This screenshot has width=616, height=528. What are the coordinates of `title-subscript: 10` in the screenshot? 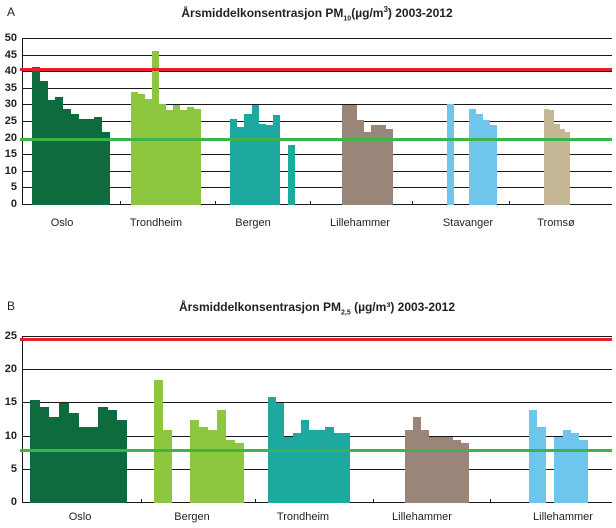 It's located at (347, 19).